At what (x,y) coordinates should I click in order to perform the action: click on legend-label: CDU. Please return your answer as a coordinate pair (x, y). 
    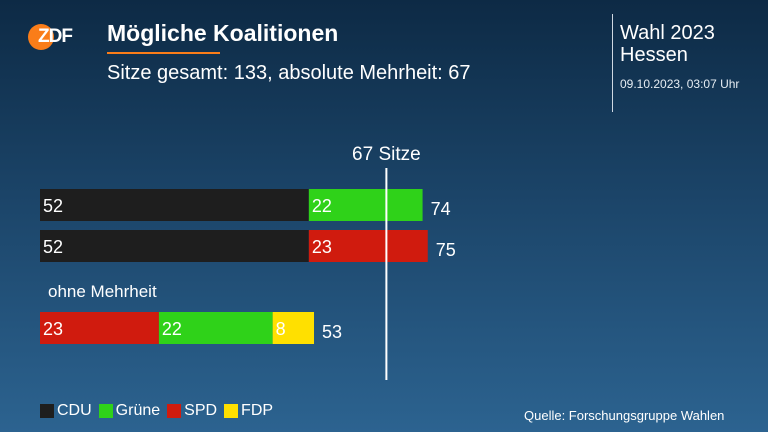
    Looking at the image, I should click on (74, 410).